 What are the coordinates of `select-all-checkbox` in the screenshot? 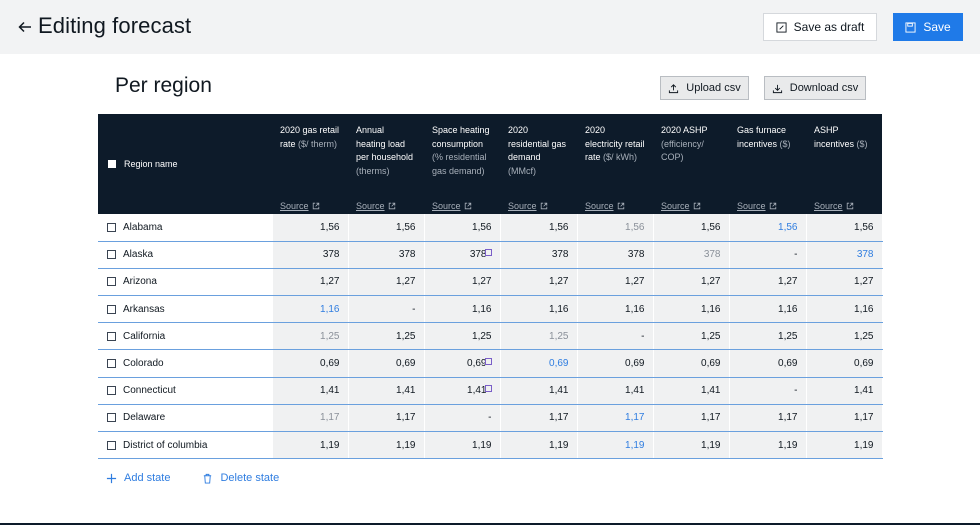 It's located at (112, 164).